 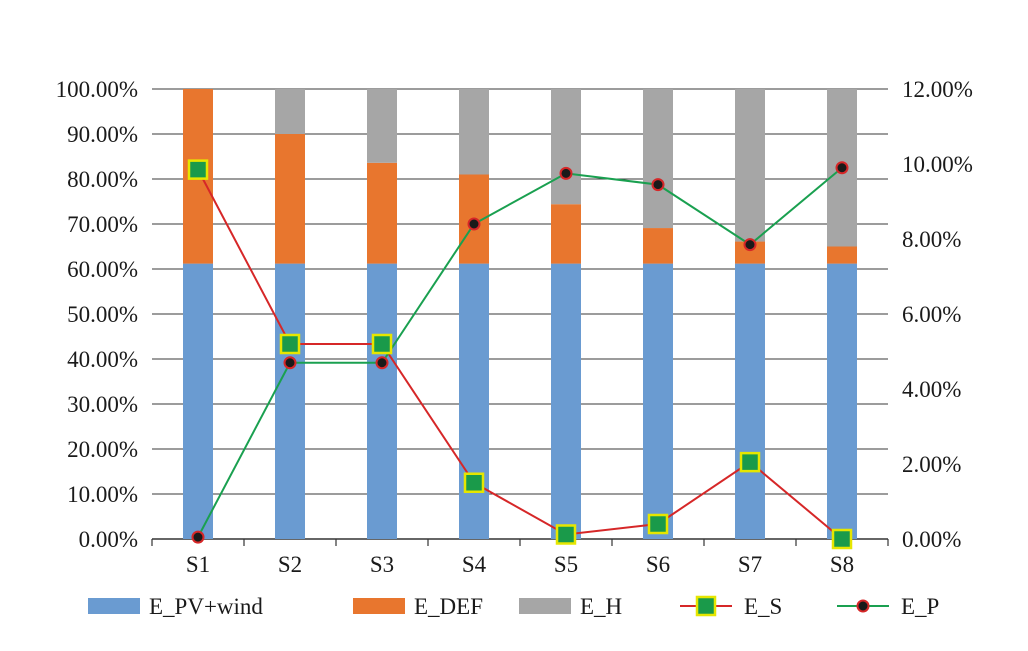 What do you see at coordinates (97, 89) in the screenshot?
I see `y-tick-label: 100.00%` at bounding box center [97, 89].